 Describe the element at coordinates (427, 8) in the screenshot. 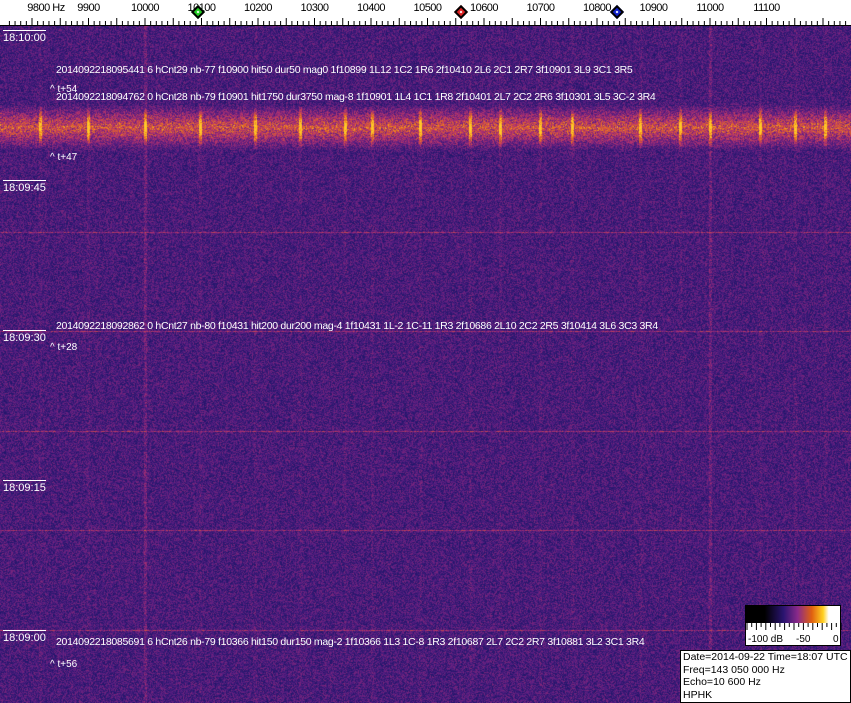

I see `frequency-tick-label: 10500` at that location.